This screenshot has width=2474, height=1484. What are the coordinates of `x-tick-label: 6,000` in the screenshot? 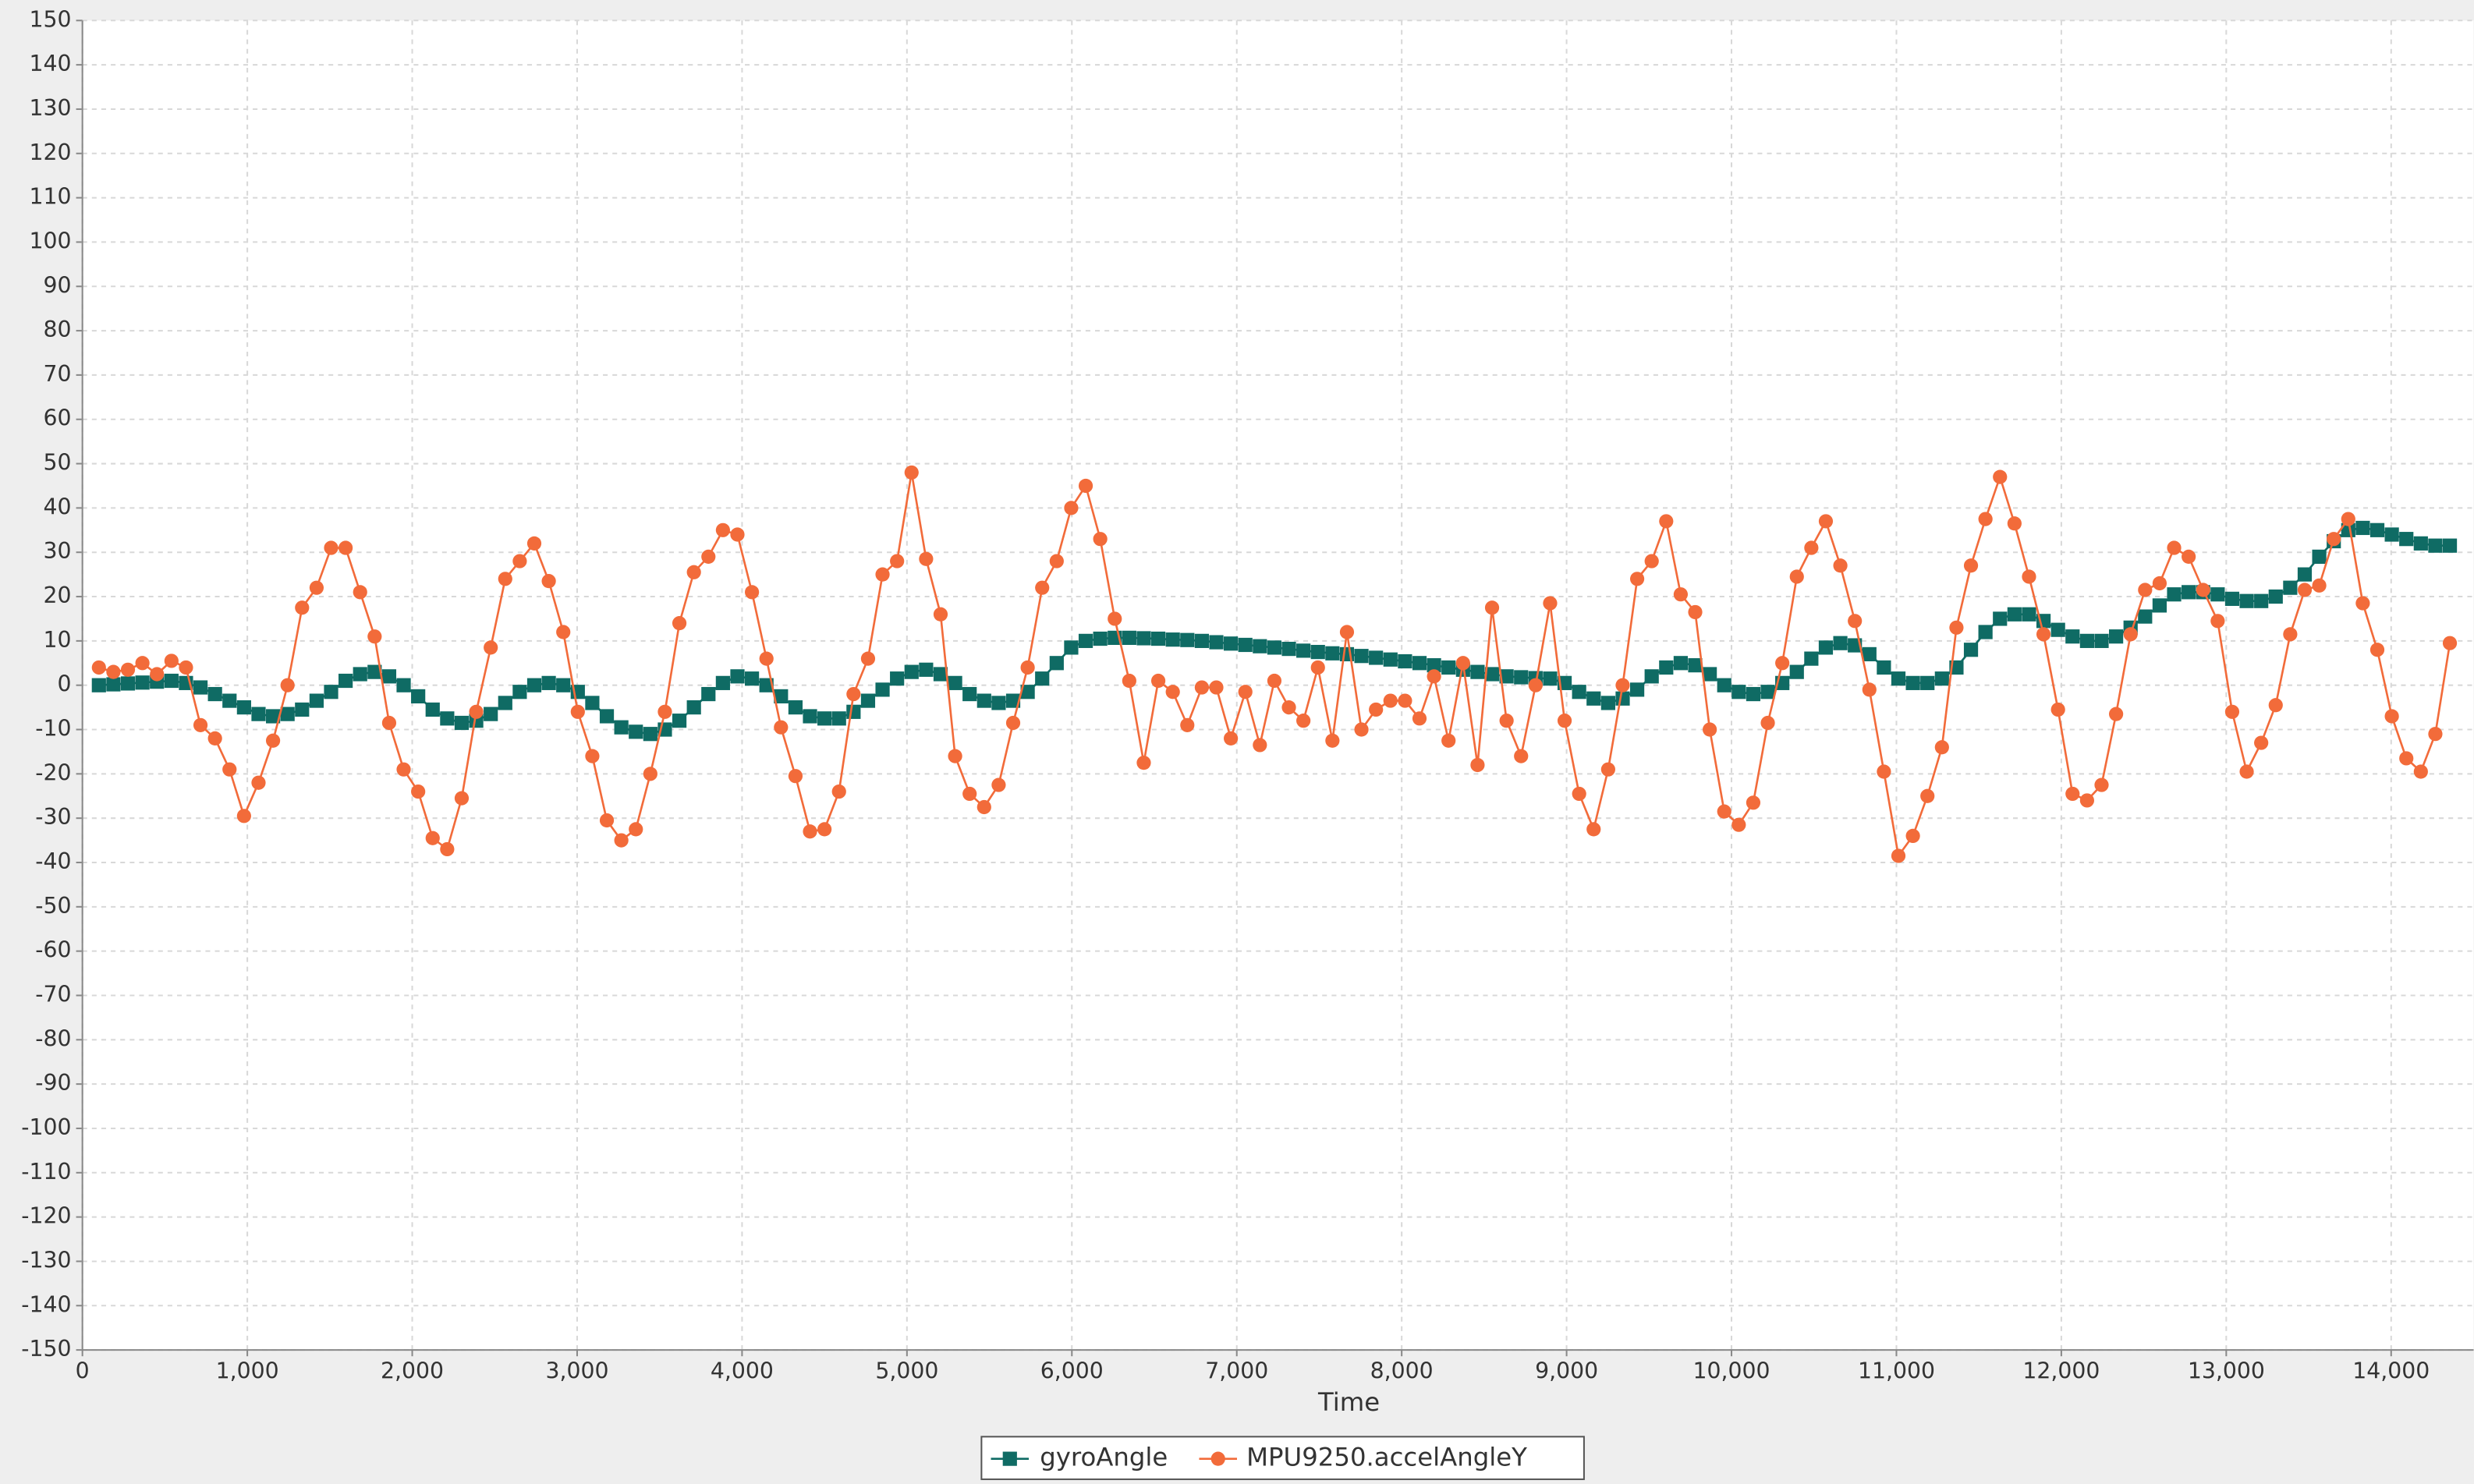 It's located at (1072, 1370).